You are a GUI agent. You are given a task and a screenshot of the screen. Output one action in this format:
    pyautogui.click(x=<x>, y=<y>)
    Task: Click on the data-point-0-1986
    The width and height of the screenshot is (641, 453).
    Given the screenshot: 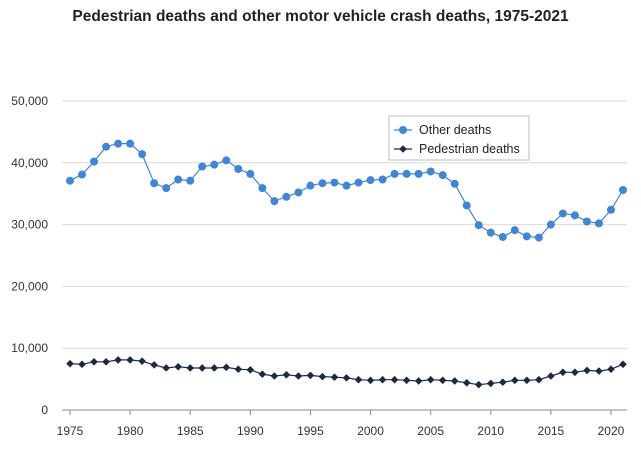 What is the action you would take?
    pyautogui.click(x=202, y=166)
    